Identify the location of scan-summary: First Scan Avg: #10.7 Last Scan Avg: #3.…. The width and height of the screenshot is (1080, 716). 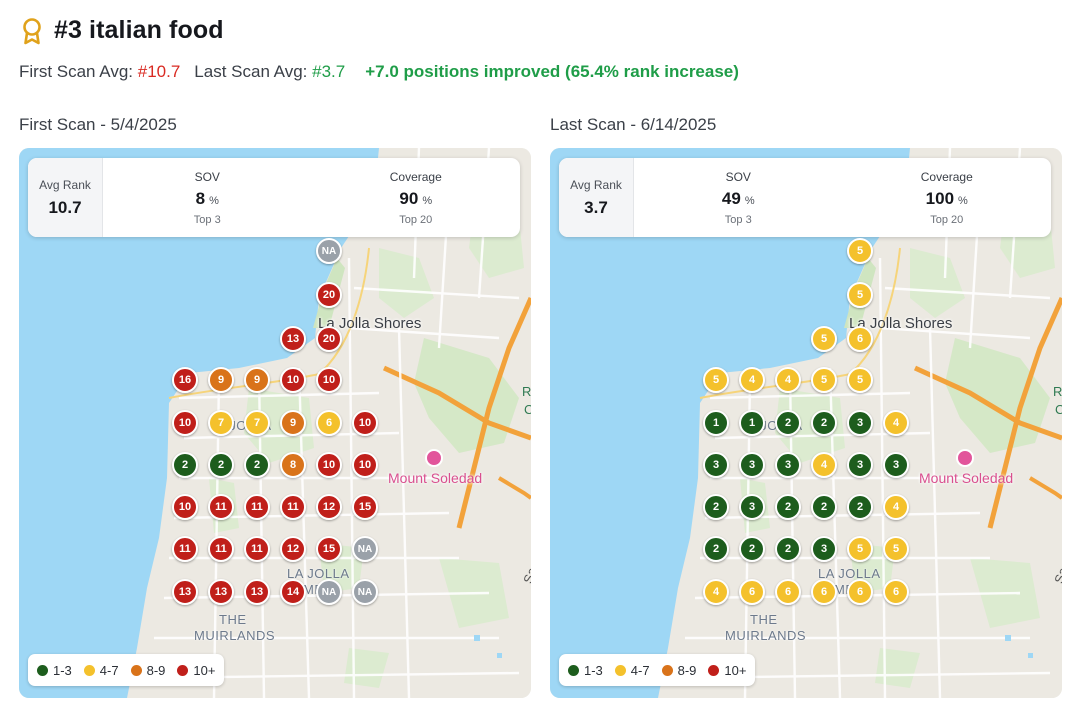
(379, 72).